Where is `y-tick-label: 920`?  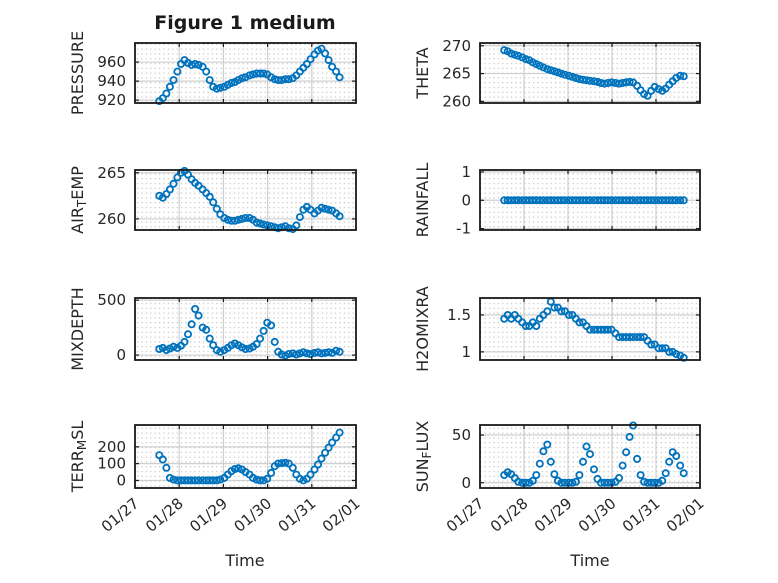
y-tick-label: 920 is located at coordinates (111, 100).